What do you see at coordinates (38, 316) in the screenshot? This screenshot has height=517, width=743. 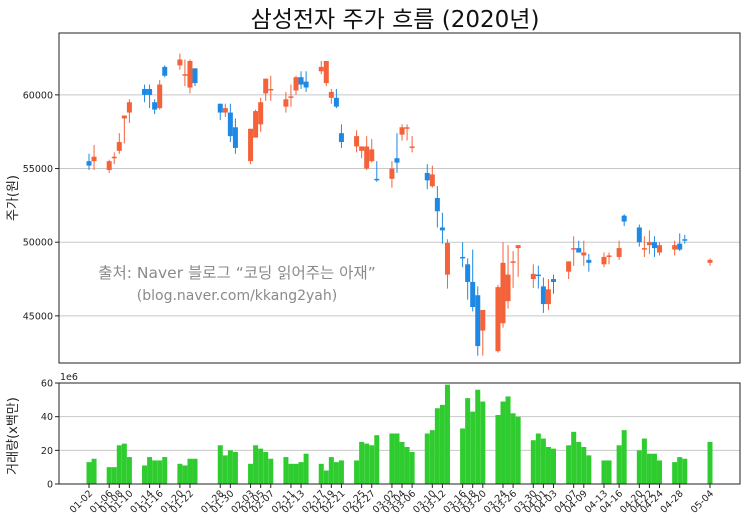 I see `price-y-tick-label: 45000` at bounding box center [38, 316].